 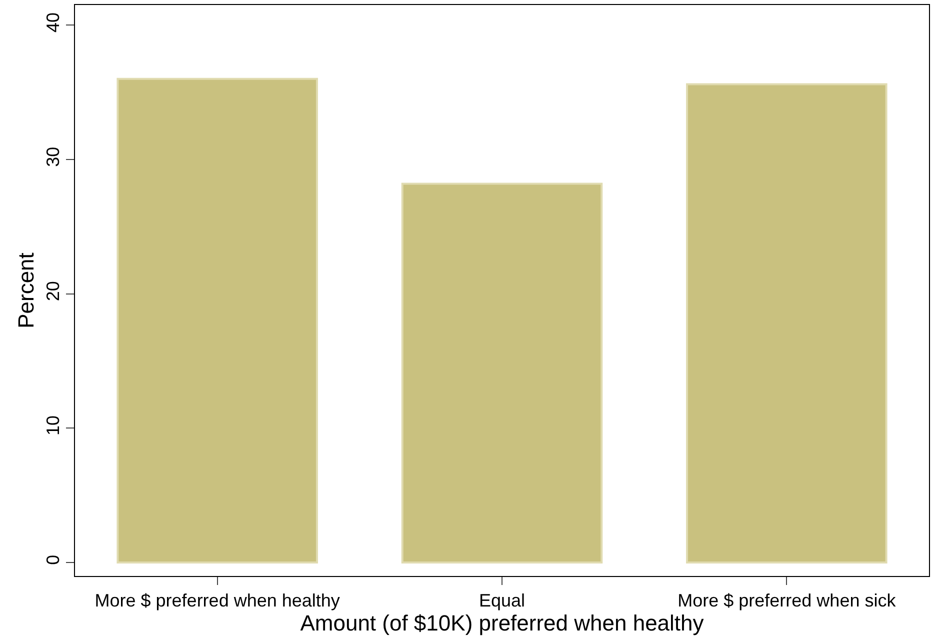 I want to click on y-tick-label: 20, so click(x=52, y=291).